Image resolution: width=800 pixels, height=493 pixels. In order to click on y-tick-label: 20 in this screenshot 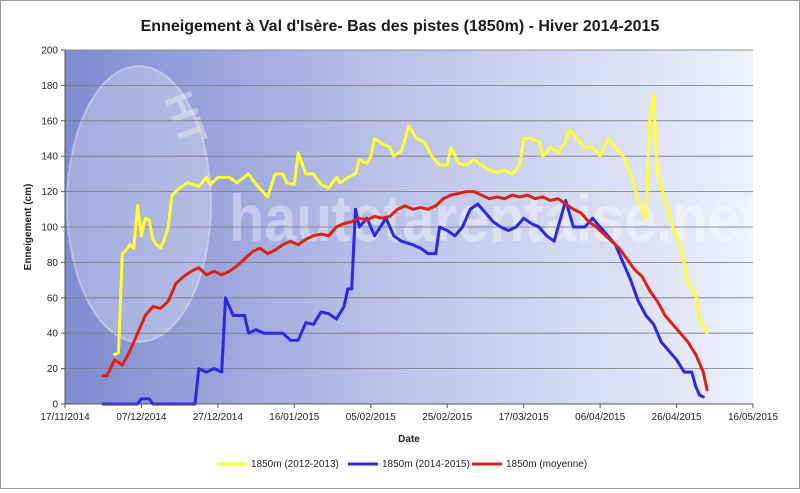, I will do `click(53, 369)`.